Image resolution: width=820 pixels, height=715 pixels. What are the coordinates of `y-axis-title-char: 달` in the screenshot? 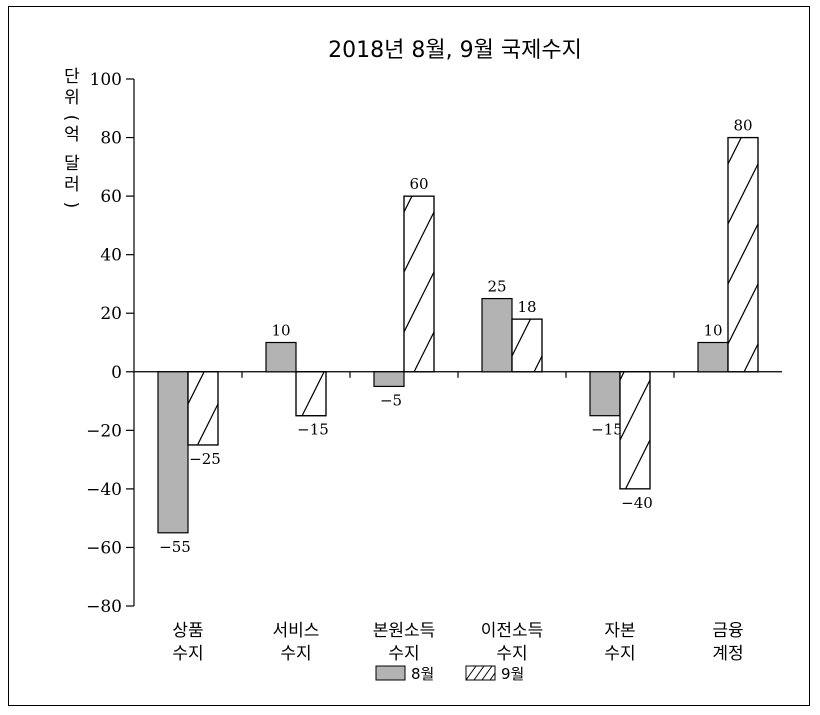 It's located at (72, 164).